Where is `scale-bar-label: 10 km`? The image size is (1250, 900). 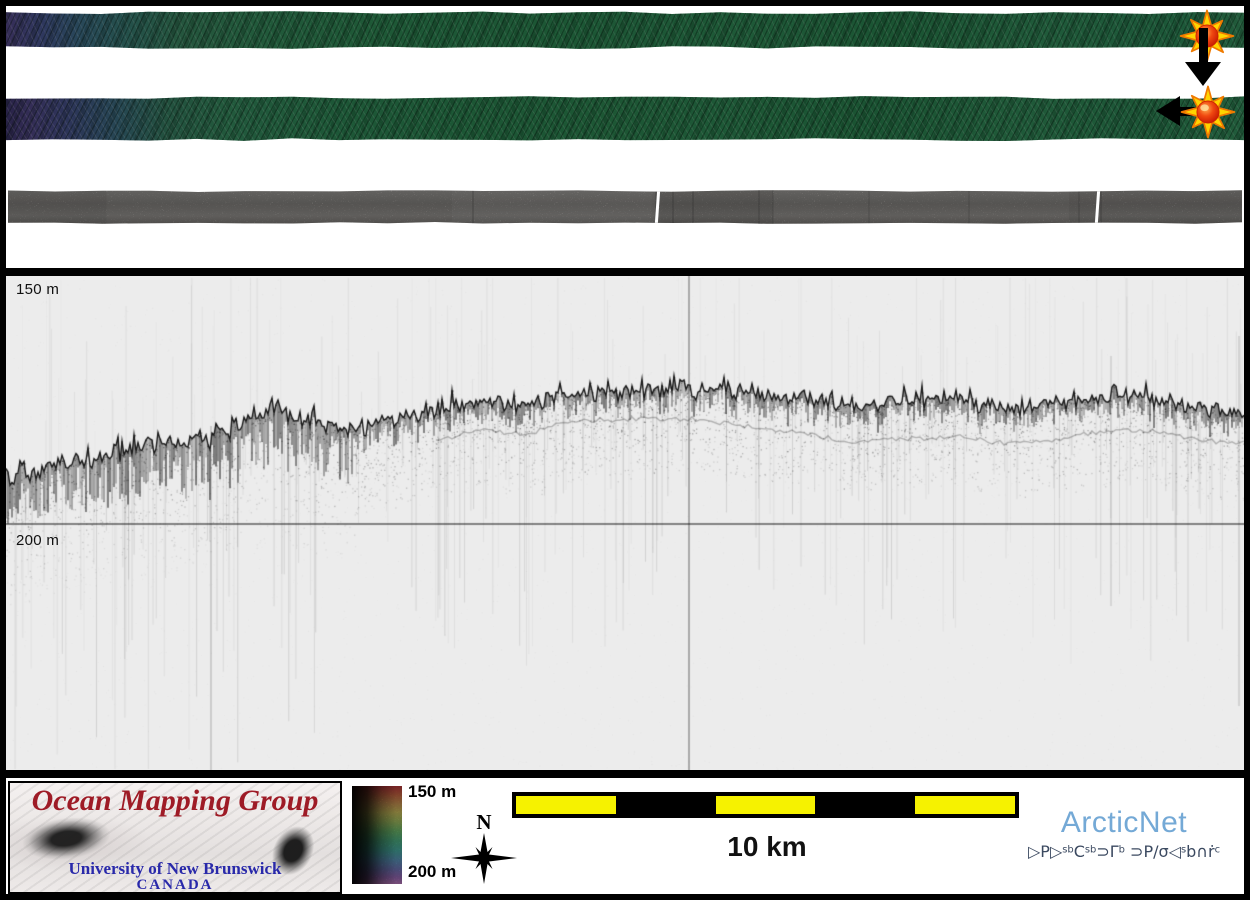
scale-bar-label: 10 km is located at coordinates (767, 846).